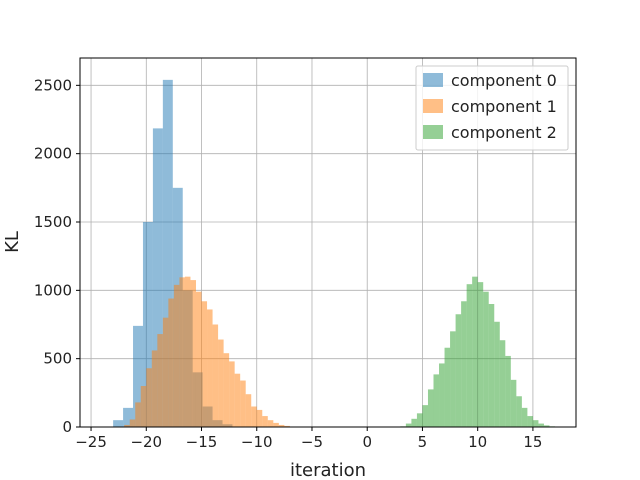 This screenshot has width=640, height=480. I want to click on y-tick-label: 1500, so click(53, 222).